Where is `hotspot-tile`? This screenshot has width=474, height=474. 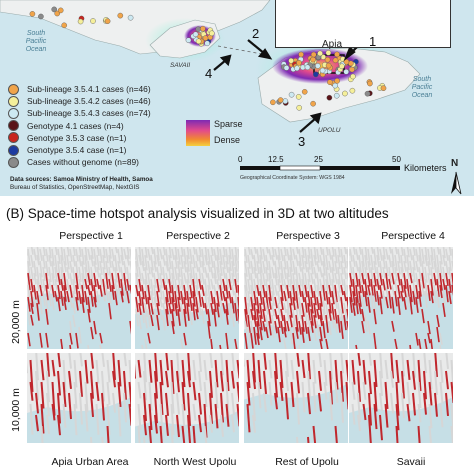
hotspot-tile is located at coordinates (79, 398).